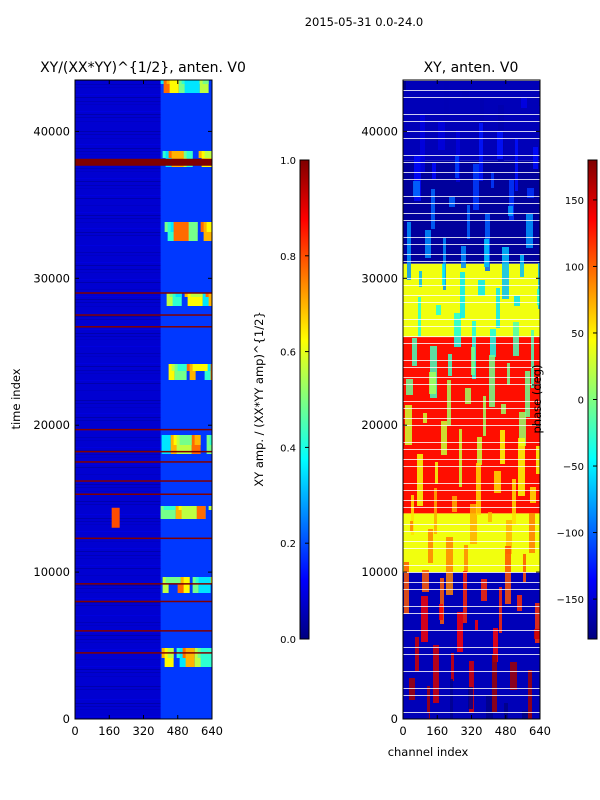  What do you see at coordinates (402, 731) in the screenshot?
I see `x-tick-label: 0` at bounding box center [402, 731].